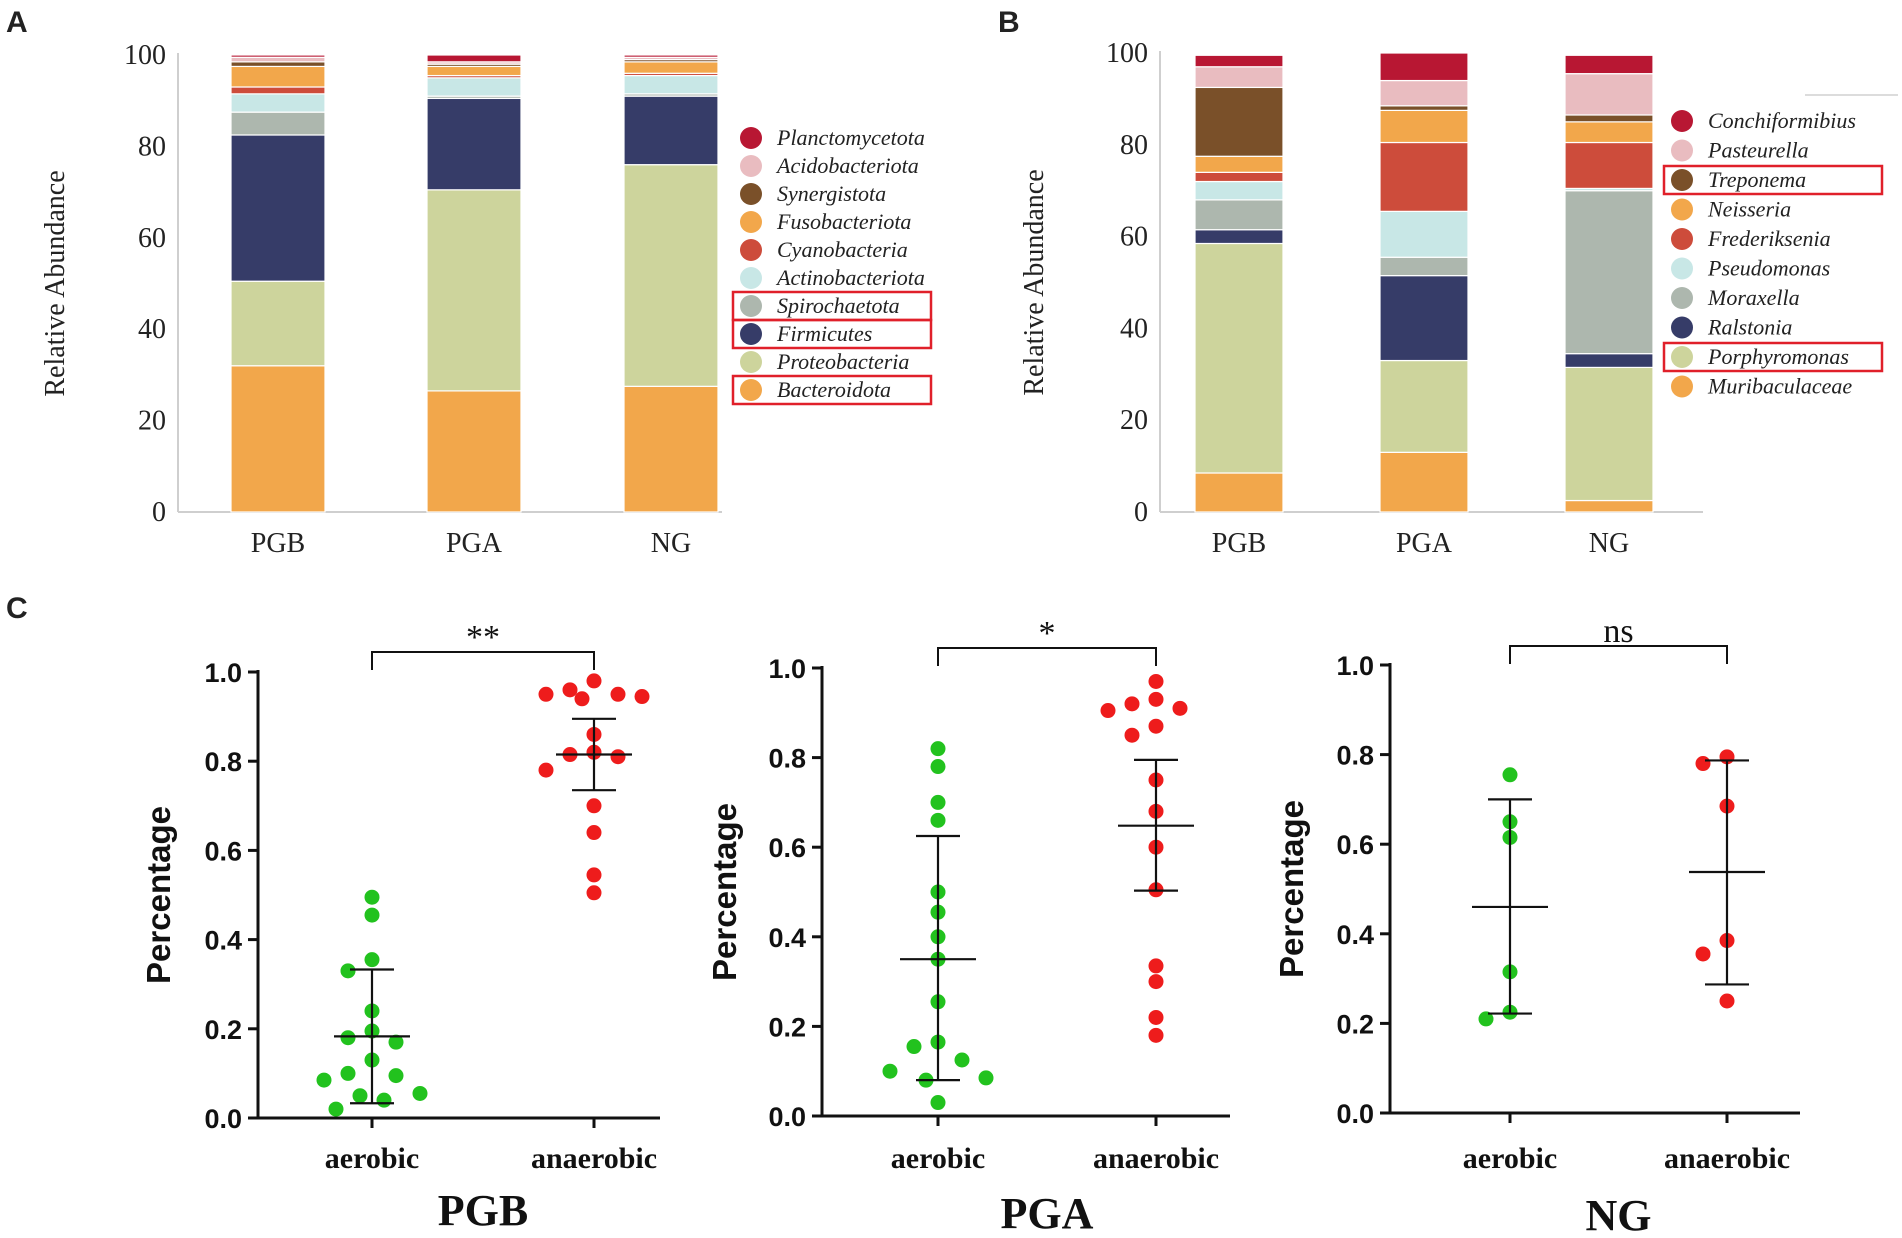 Image resolution: width=1902 pixels, height=1238 pixels. What do you see at coordinates (1134, 328) in the screenshot?
I see `y-tick-label: 40` at bounding box center [1134, 328].